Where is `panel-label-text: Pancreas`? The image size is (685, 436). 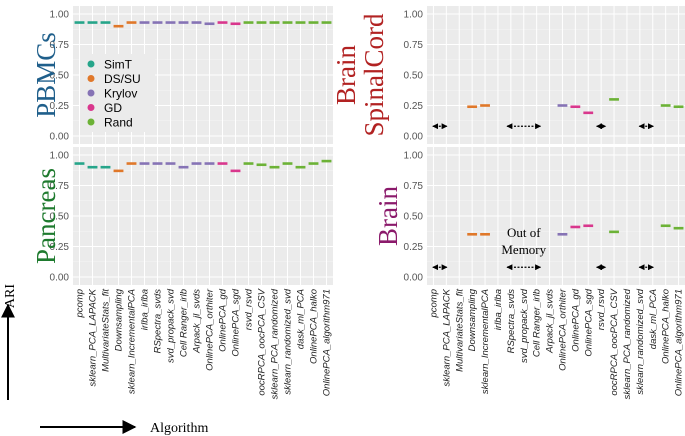 panel-label-text: Pancreas is located at coordinates (46, 216).